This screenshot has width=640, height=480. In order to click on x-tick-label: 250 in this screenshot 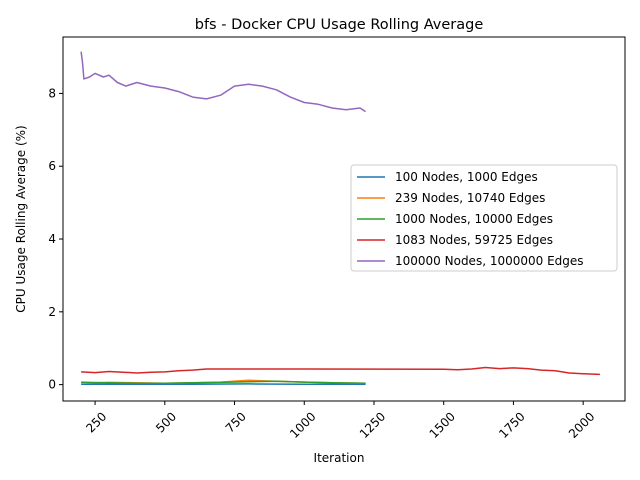, I will do `click(96, 422)`.